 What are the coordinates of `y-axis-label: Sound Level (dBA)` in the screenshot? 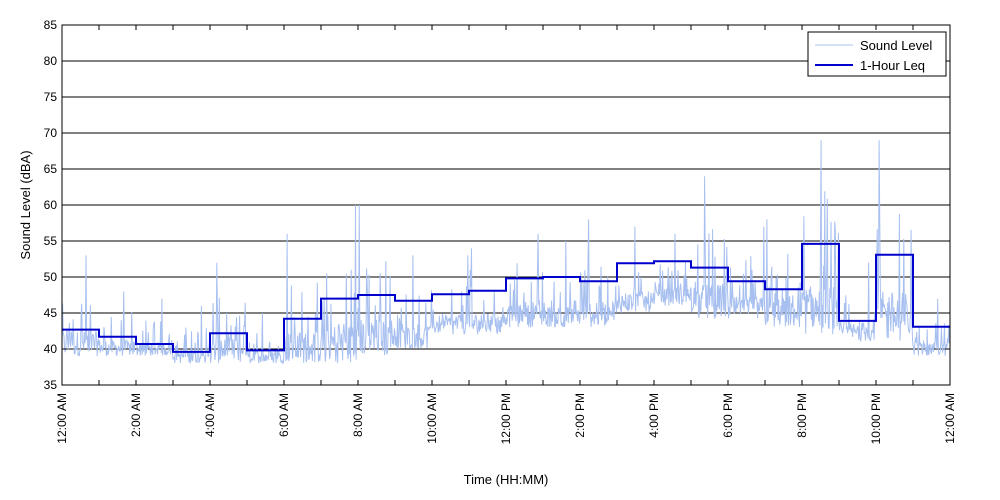 It's located at (25, 204).